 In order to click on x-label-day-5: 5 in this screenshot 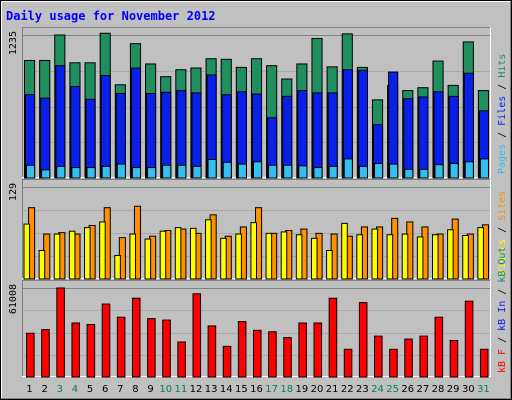, I will do `click(90, 389)`.